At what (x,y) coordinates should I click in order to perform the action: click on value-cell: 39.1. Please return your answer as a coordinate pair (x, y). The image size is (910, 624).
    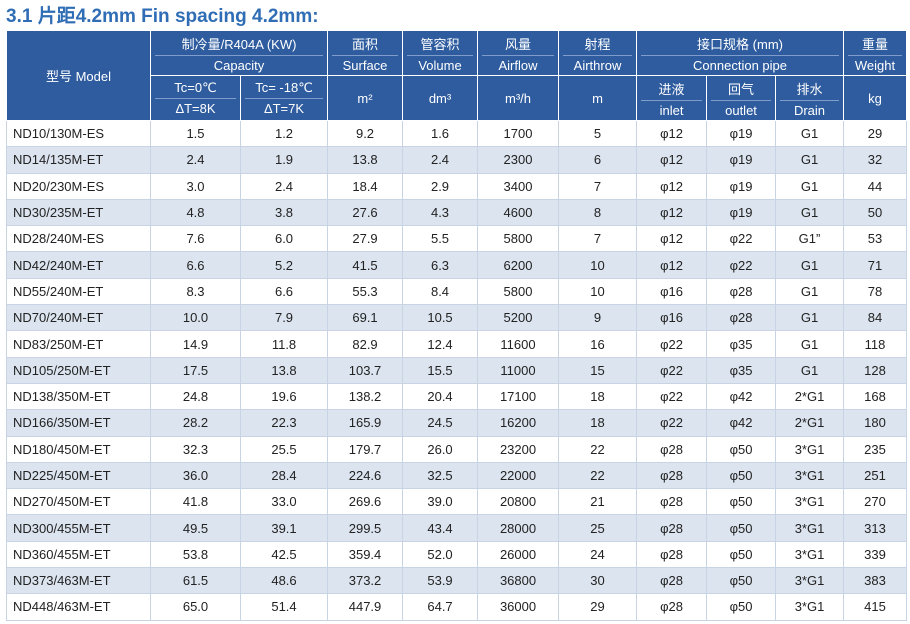
    Looking at the image, I should click on (284, 528).